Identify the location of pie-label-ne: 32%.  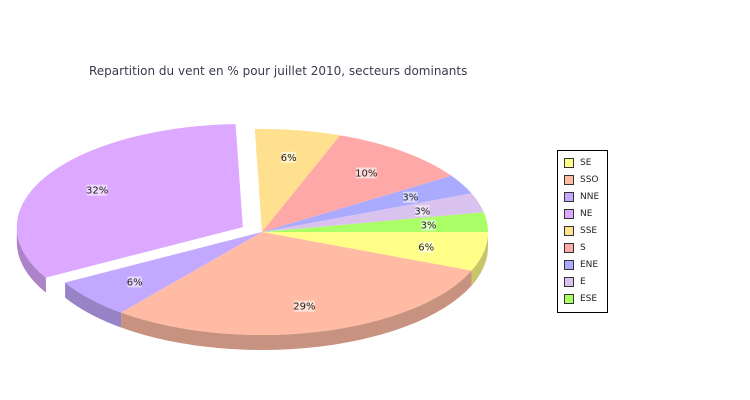
(97, 191).